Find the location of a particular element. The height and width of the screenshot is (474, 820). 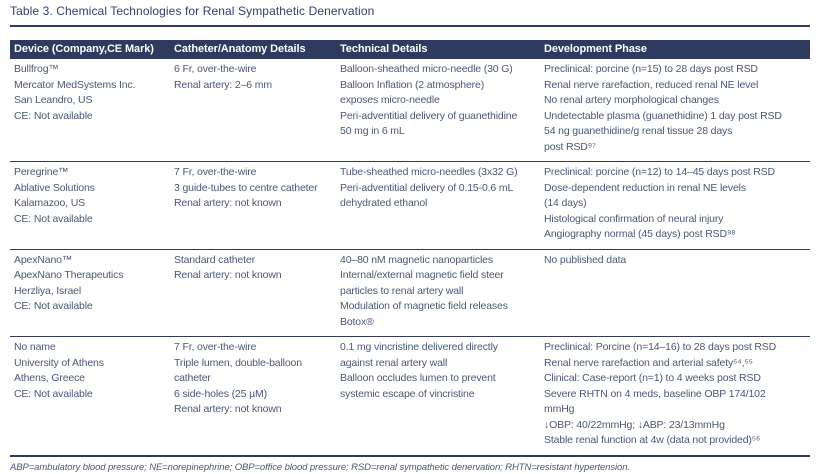

catheter-cell: 6 Fr, over-the-wire Renal artery: 2–6 mm is located at coordinates (253, 110).